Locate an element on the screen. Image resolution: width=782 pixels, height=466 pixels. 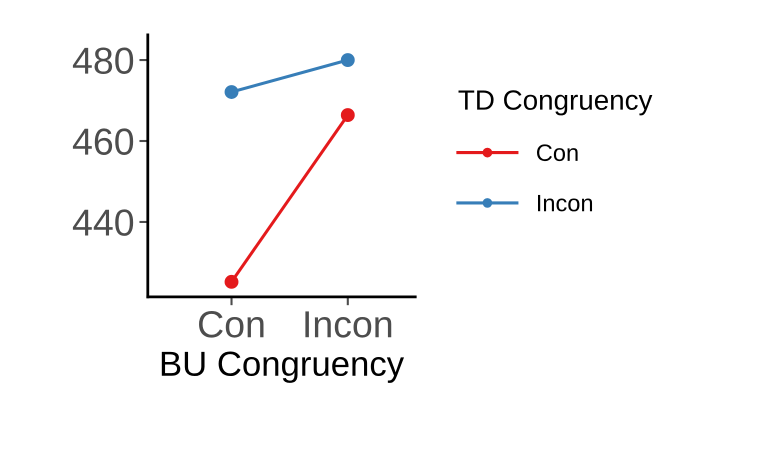
y-tick-label: 480 is located at coordinates (103, 60).